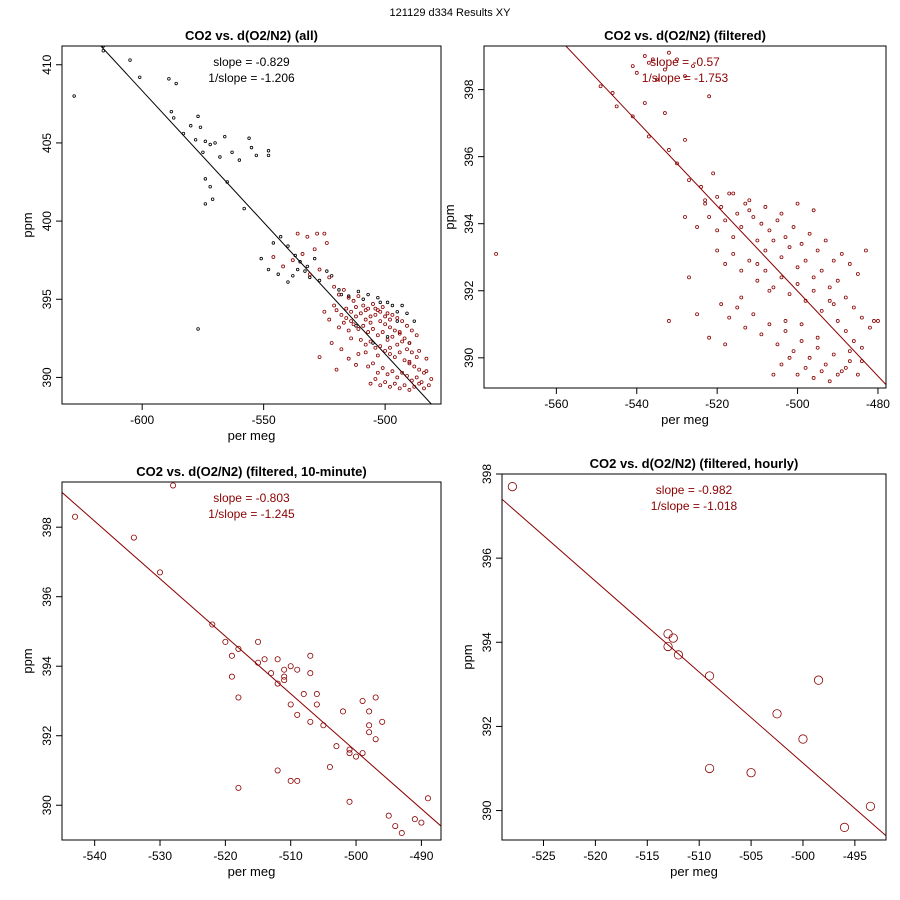 This screenshot has width=900, height=900. Describe the element at coordinates (264, 420) in the screenshot. I see `x-tick-label: -550` at that location.